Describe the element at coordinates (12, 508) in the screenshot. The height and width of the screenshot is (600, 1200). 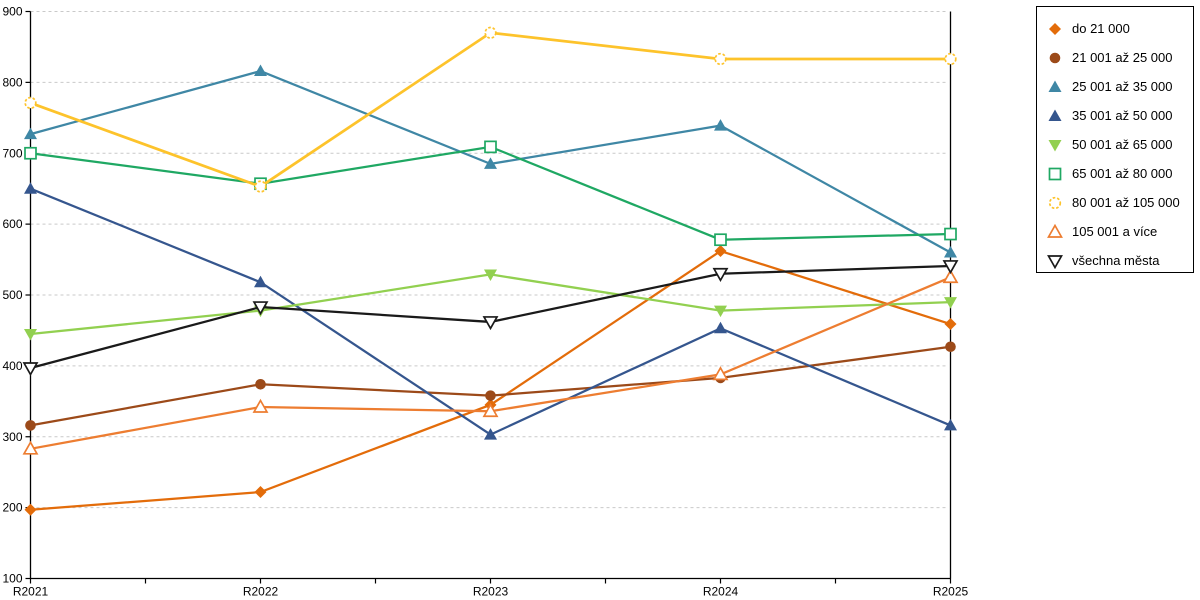
I see `y-tick-label: 200` at that location.